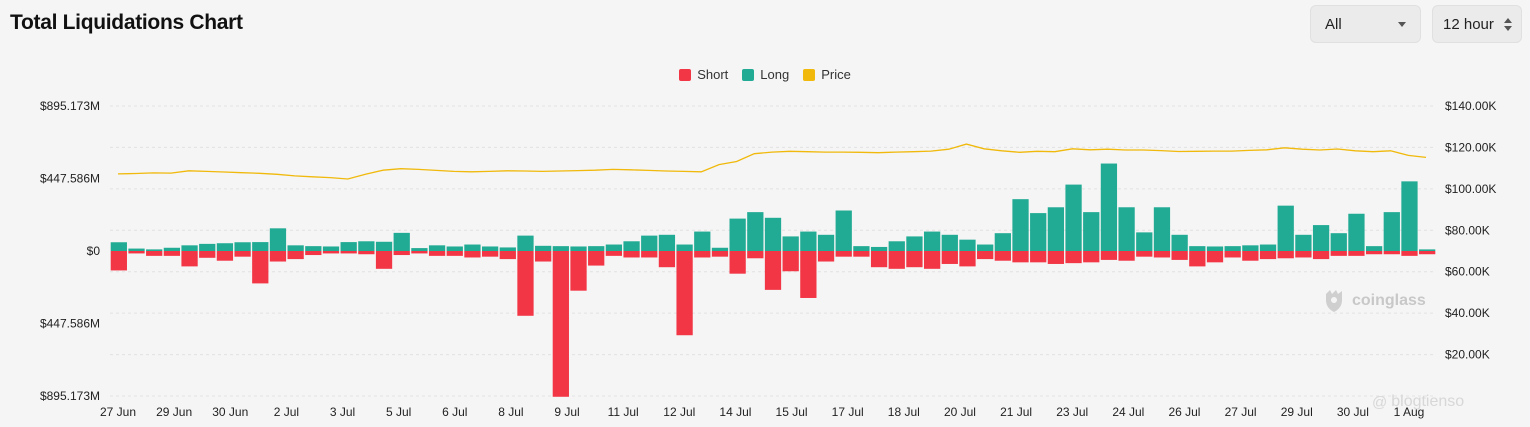  Describe the element at coordinates (1365, 24) in the screenshot. I see `coin-select: All` at that location.